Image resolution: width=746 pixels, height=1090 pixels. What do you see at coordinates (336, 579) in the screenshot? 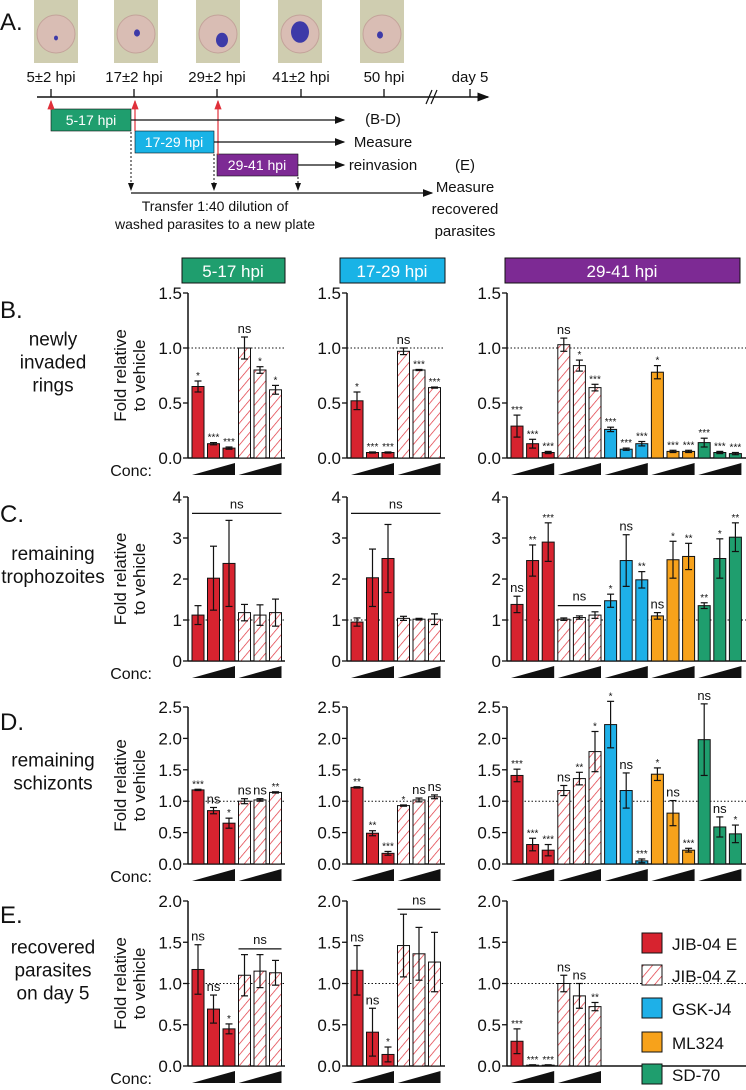
I see `y-tick-label: 2` at bounding box center [336, 579].